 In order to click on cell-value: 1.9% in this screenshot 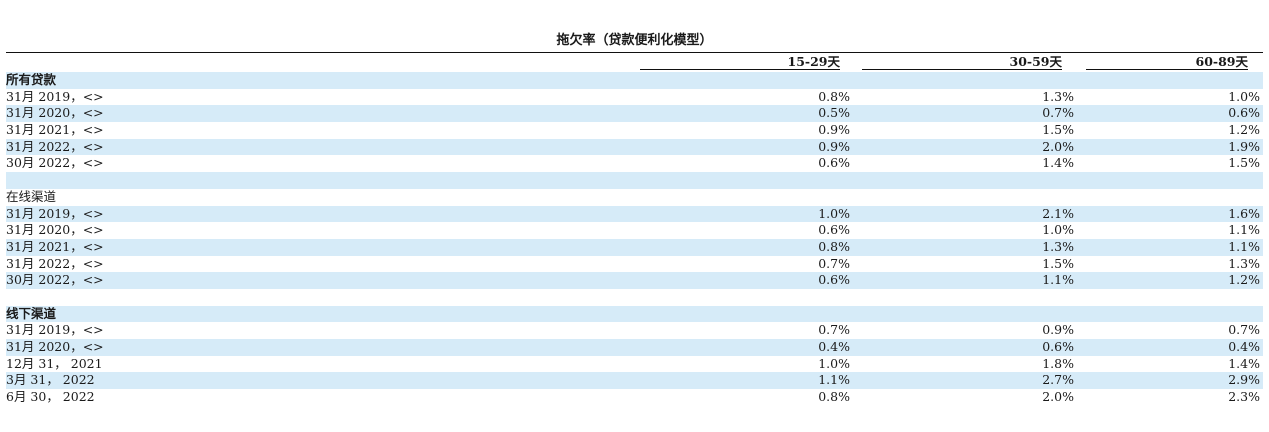, I will do `click(1244, 146)`.